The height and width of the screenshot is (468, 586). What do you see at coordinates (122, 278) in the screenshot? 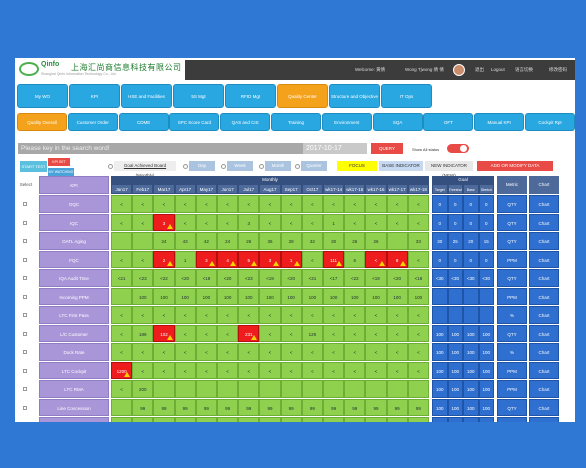
I see `data-cell: <21` at bounding box center [122, 278].